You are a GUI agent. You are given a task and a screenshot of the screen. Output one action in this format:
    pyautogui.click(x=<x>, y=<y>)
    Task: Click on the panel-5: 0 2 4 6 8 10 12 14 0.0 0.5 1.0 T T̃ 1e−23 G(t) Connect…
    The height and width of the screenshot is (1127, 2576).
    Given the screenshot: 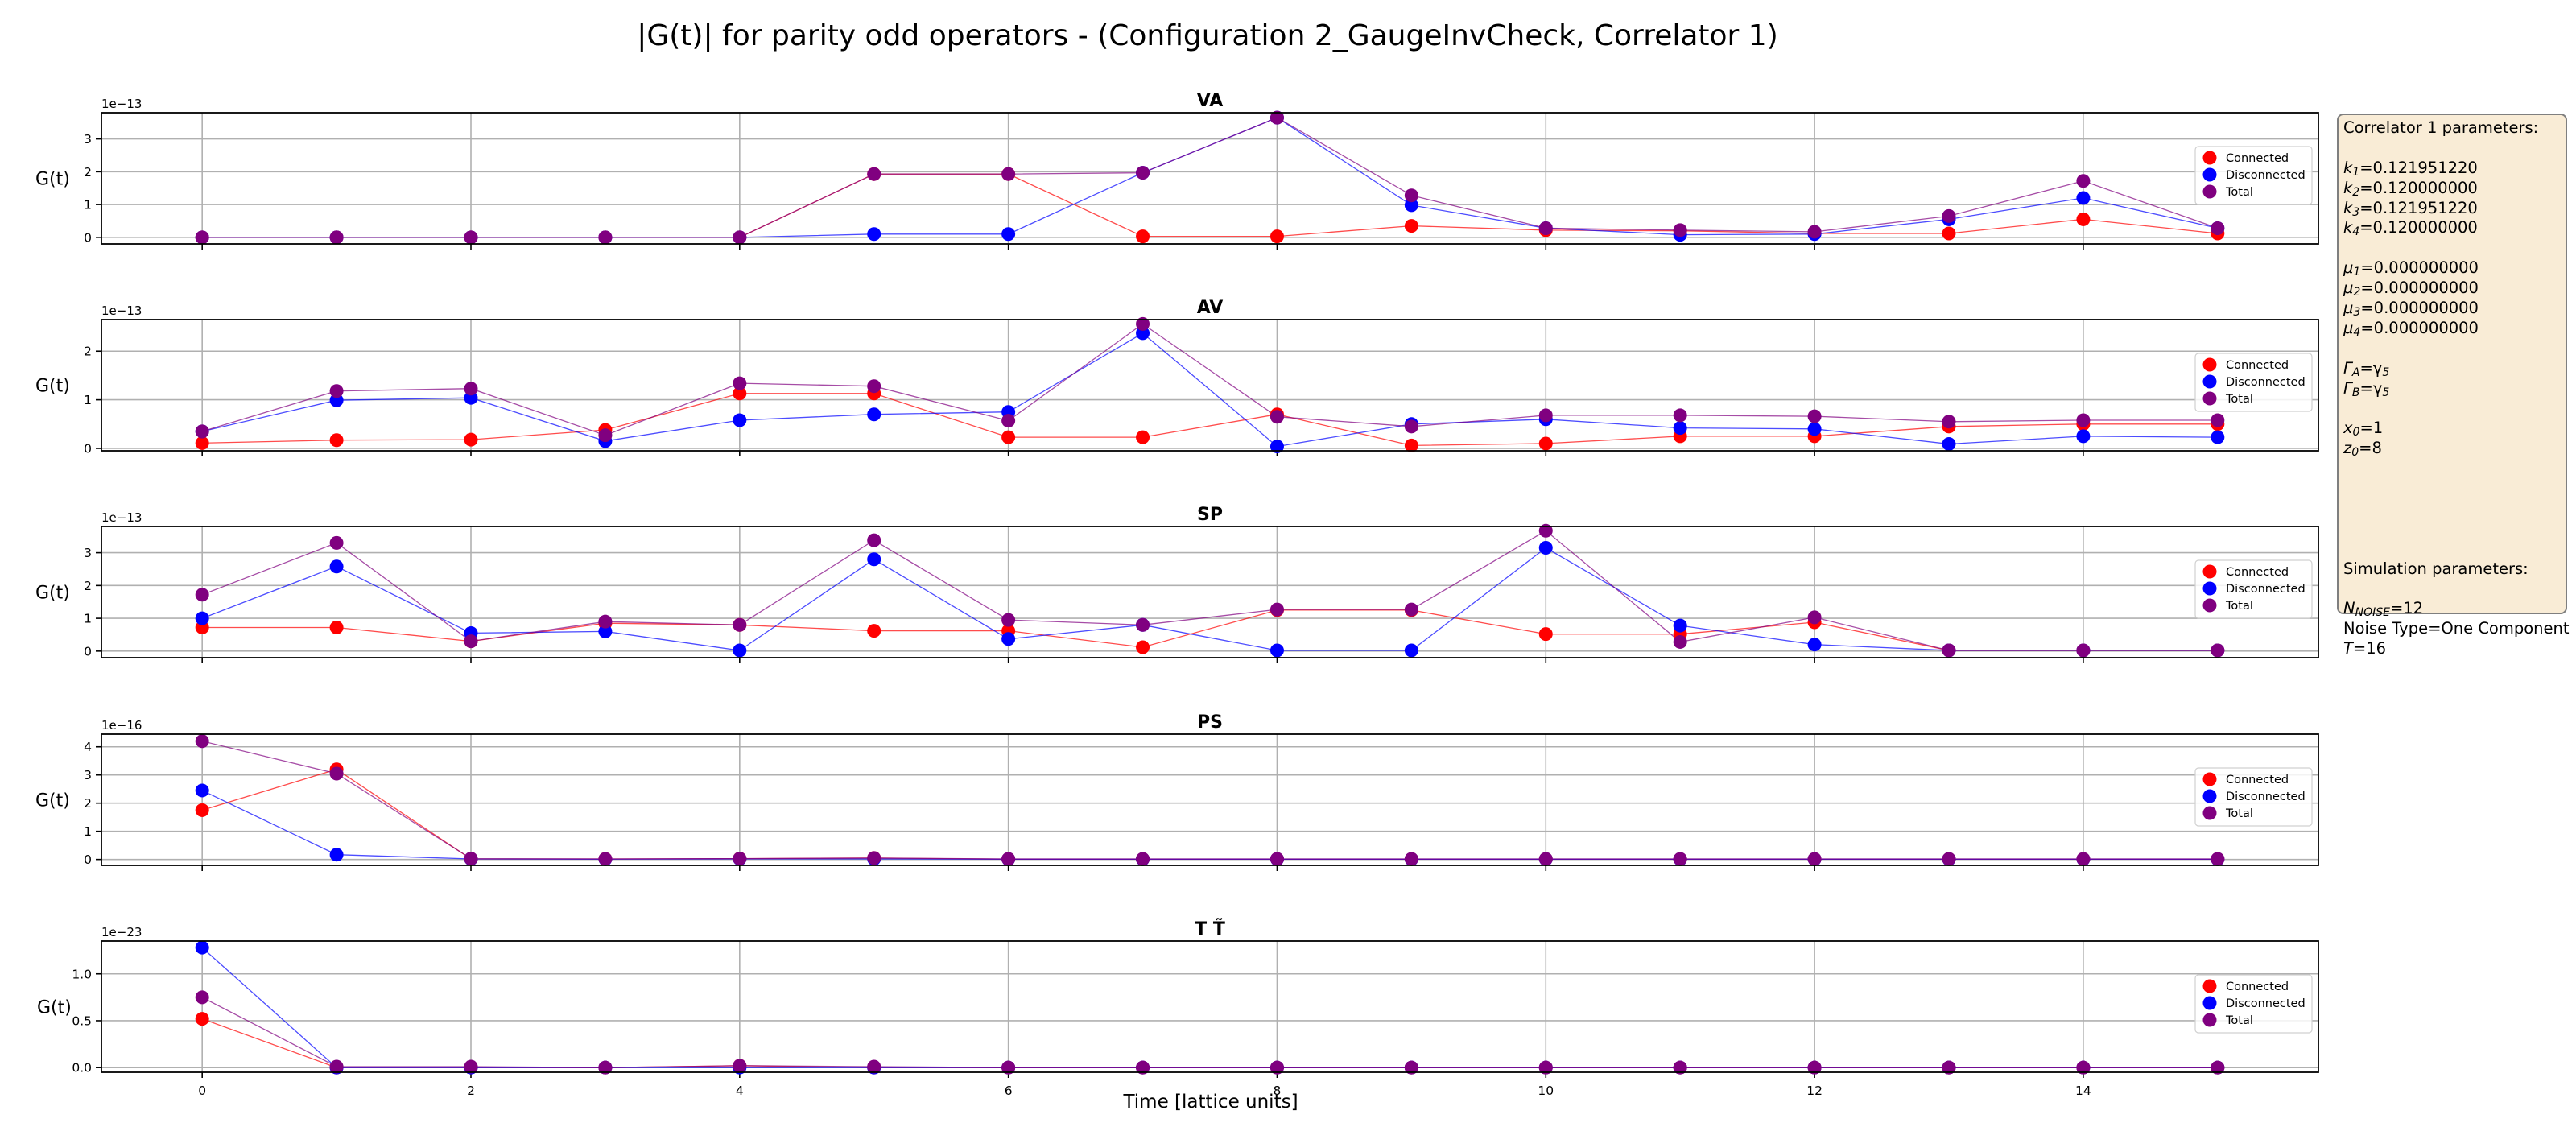 What is the action you would take?
    pyautogui.click(x=1178, y=1008)
    